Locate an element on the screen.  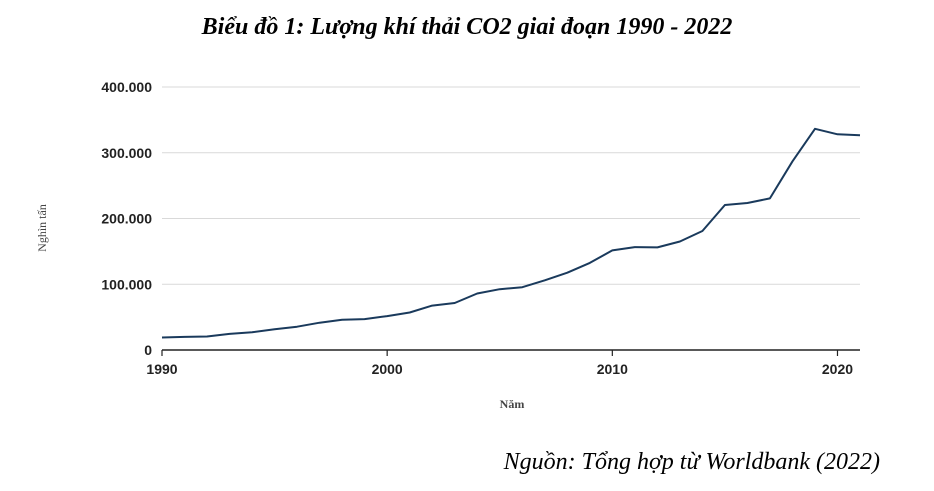
y-axis-label: Nghìn tấn is located at coordinates (42, 228).